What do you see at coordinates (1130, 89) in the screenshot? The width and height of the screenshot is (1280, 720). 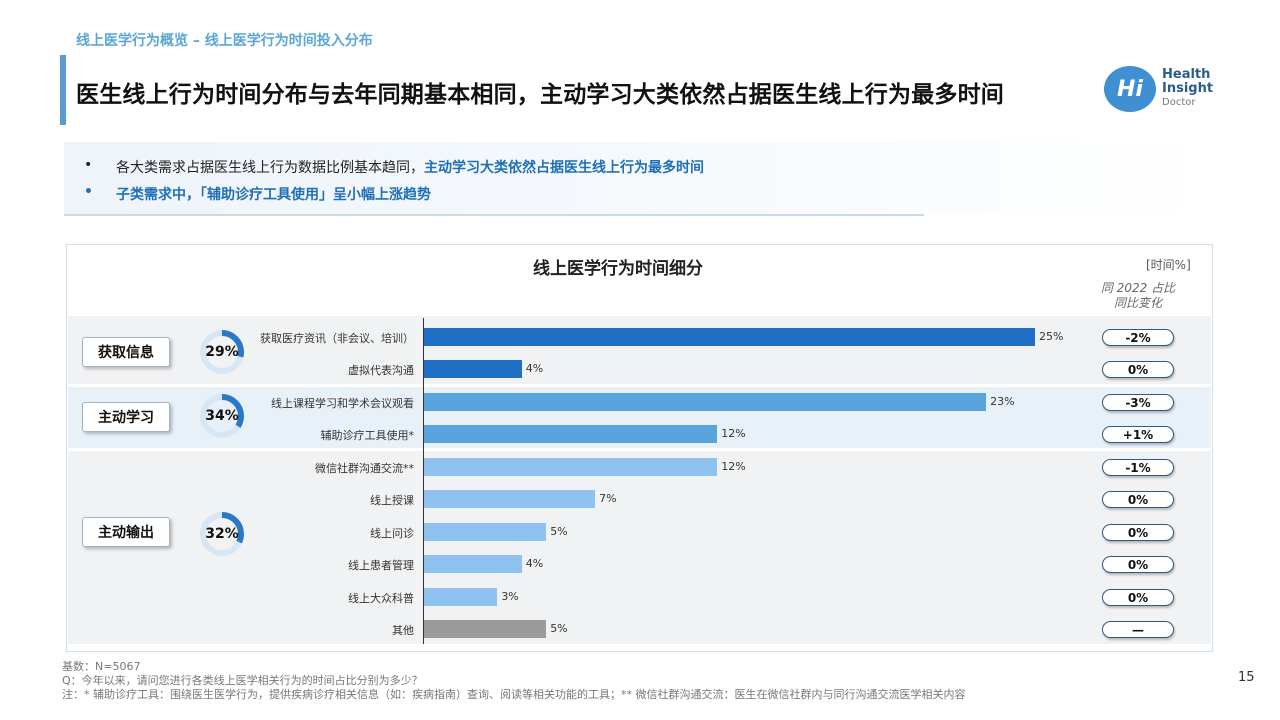 I see `logo-mark: Hi` at bounding box center [1130, 89].